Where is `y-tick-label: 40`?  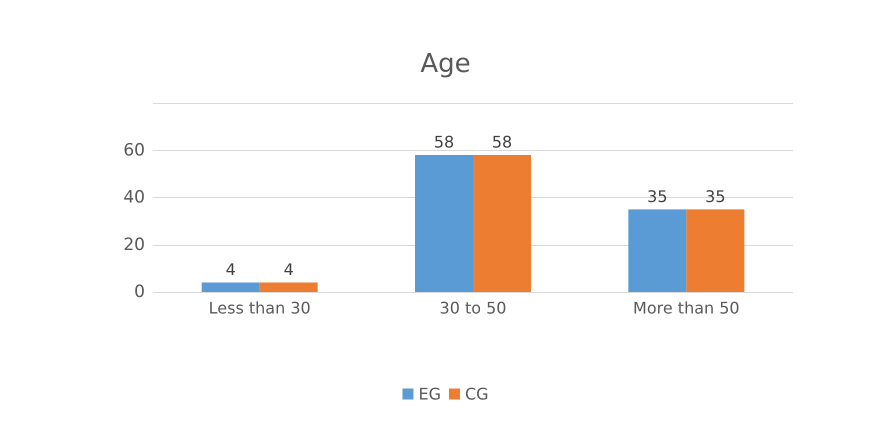
y-tick-label: 40 is located at coordinates (134, 198).